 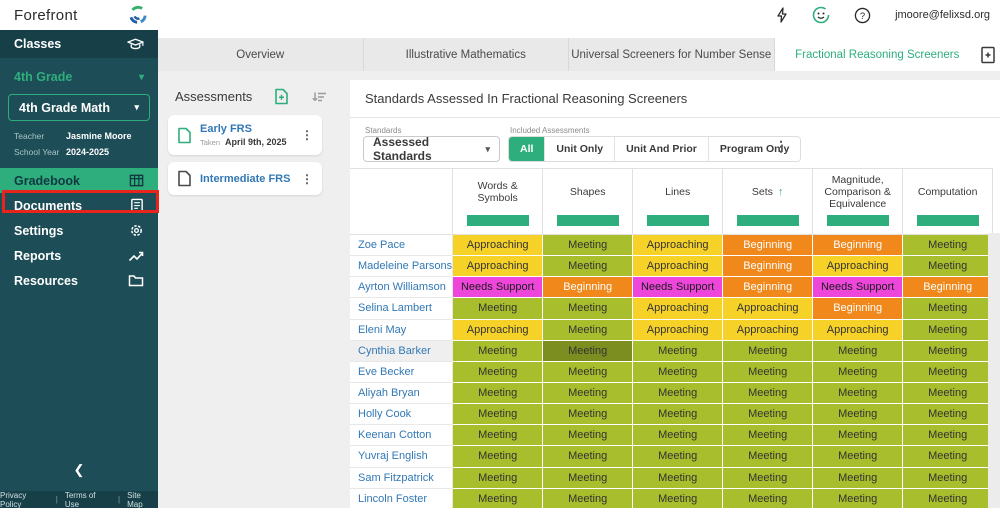 I want to click on lightning-icon, so click(x=782, y=15).